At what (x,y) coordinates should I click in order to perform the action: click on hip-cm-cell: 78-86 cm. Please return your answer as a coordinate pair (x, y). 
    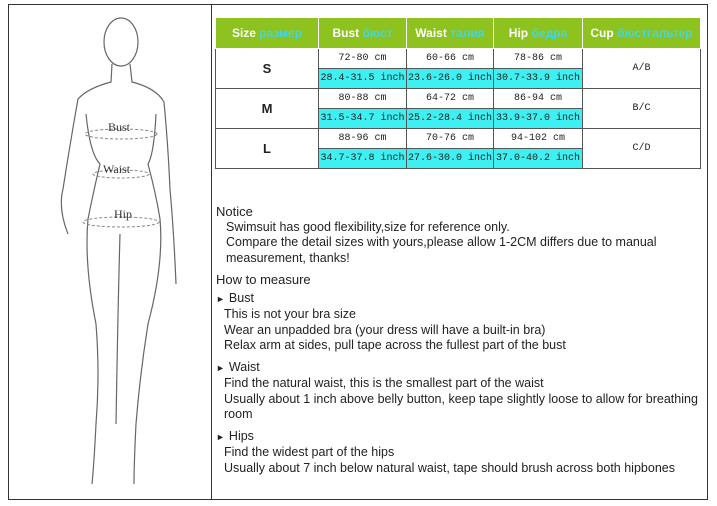
    Looking at the image, I should click on (538, 58).